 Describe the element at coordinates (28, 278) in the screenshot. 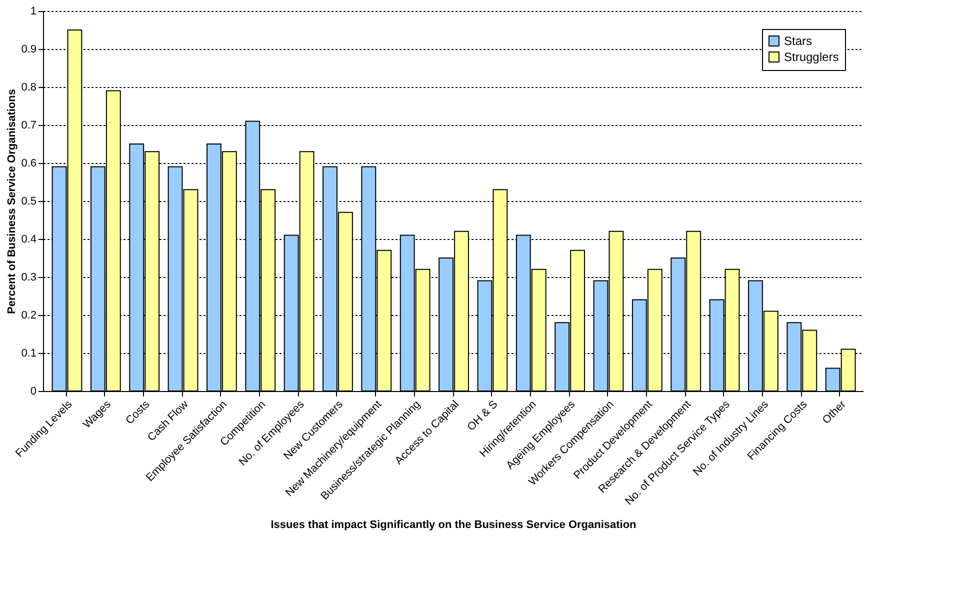

I see `y-tick-label: 0.3` at that location.